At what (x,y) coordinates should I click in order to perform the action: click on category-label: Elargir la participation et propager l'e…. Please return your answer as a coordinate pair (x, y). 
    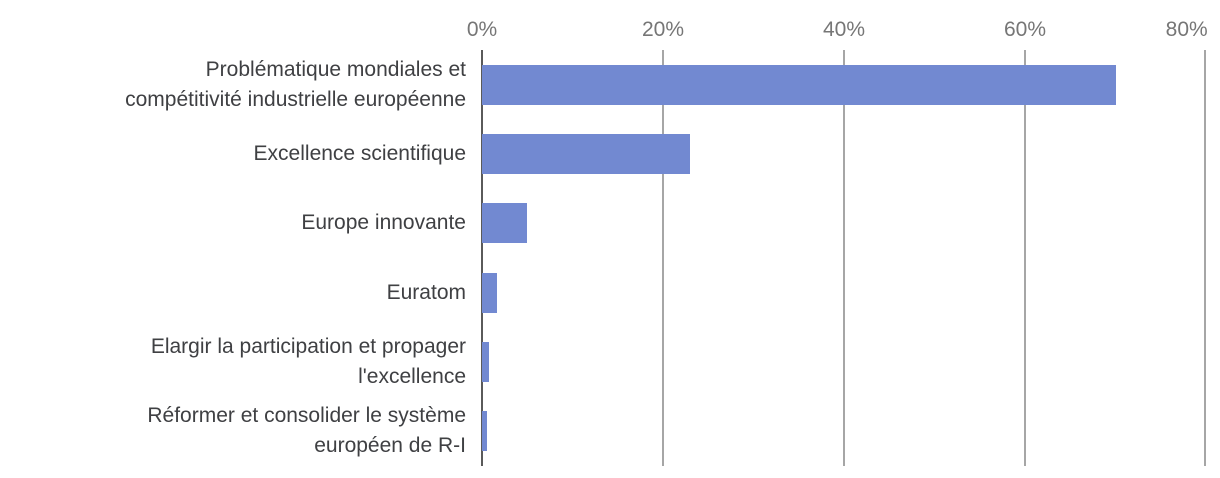
    Looking at the image, I should click on (308, 361).